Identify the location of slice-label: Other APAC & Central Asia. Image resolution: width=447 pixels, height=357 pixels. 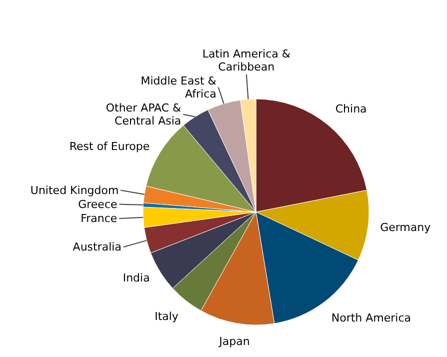
(144, 114).